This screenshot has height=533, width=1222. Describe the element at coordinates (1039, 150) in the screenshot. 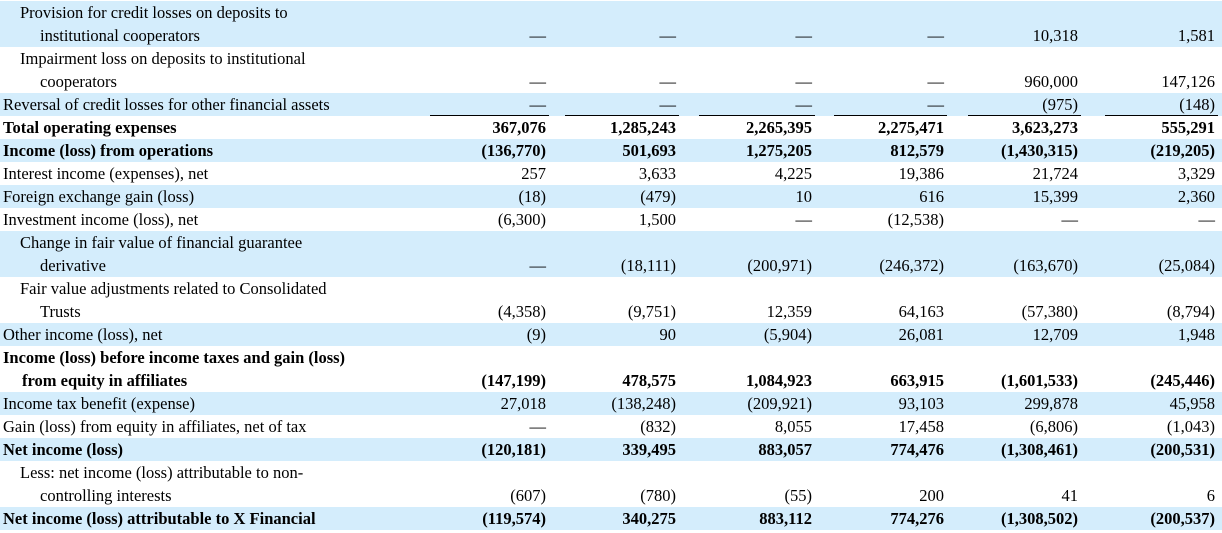

I see `value-cell: (1,430,315)` at that location.